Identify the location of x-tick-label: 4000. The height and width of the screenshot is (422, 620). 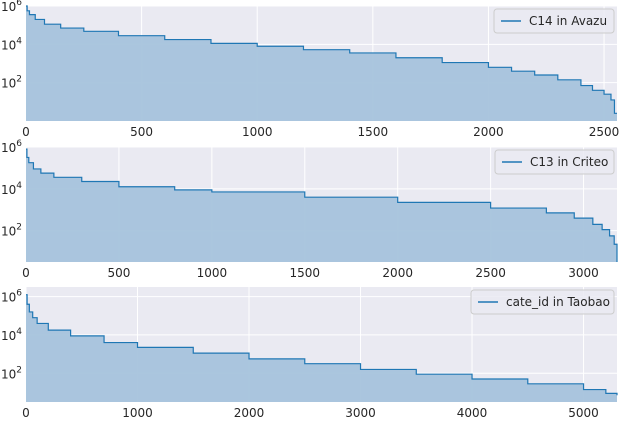
(472, 413).